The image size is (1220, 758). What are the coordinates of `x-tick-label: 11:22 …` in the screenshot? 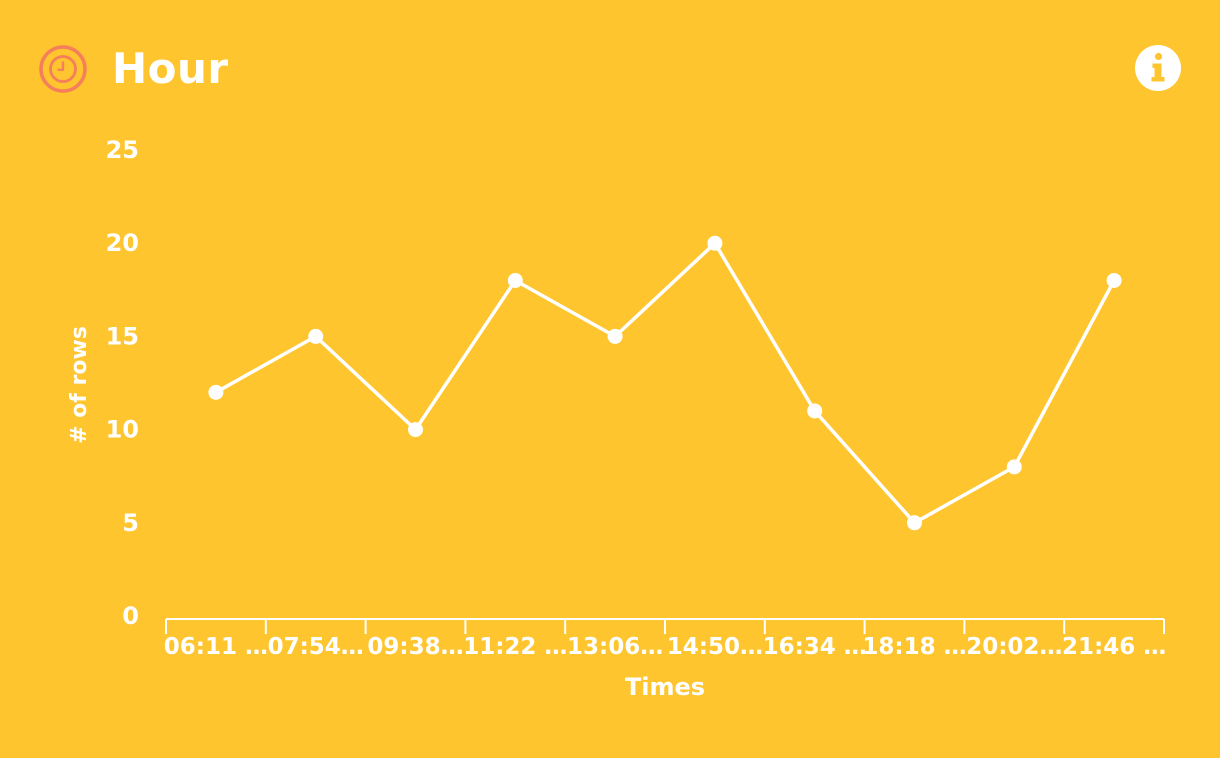 It's located at (515, 647).